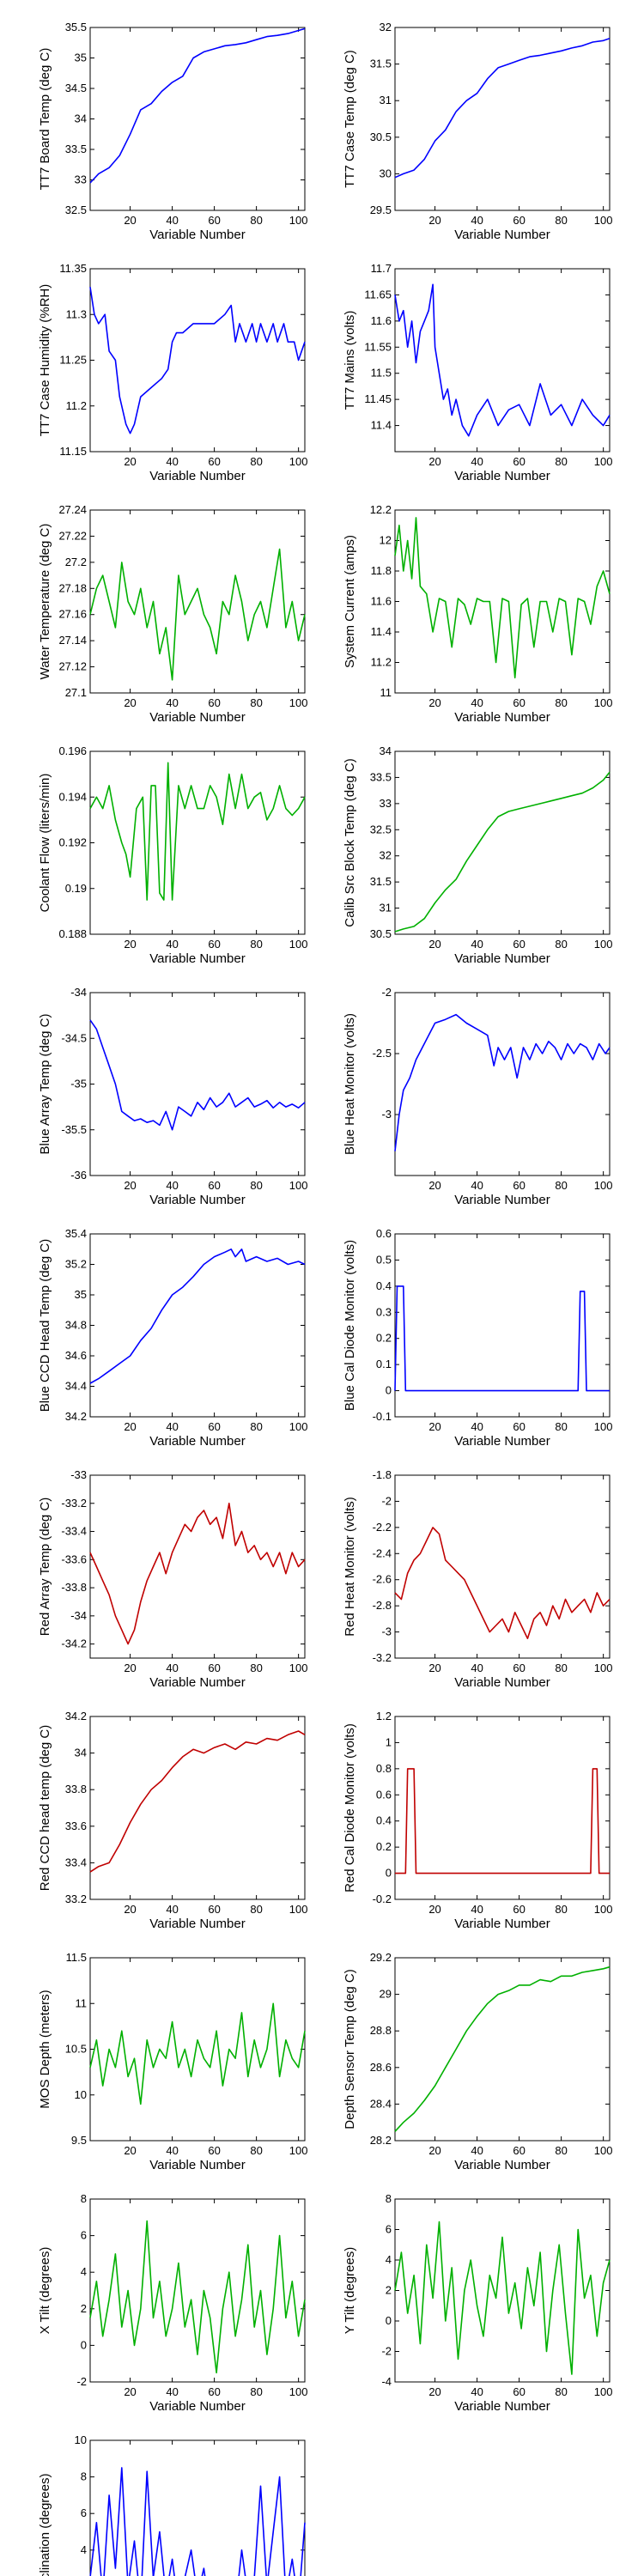 This screenshot has width=644, height=2576. What do you see at coordinates (386, 541) in the screenshot?
I see `y-tick-label: 12` at bounding box center [386, 541].